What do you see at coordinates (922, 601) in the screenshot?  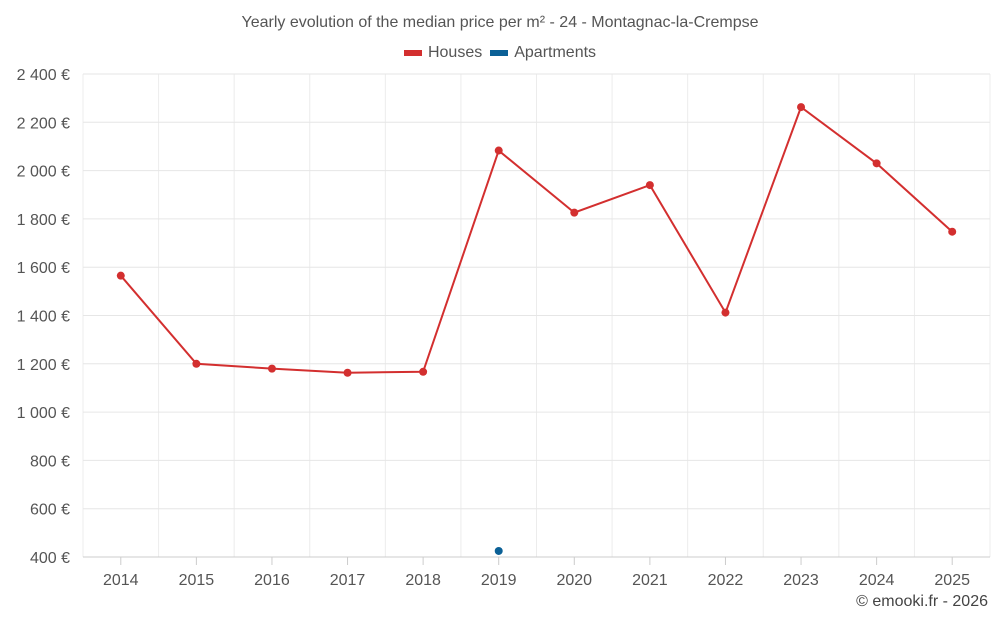 I see `copyright: © emooki.fr - 2026` at bounding box center [922, 601].